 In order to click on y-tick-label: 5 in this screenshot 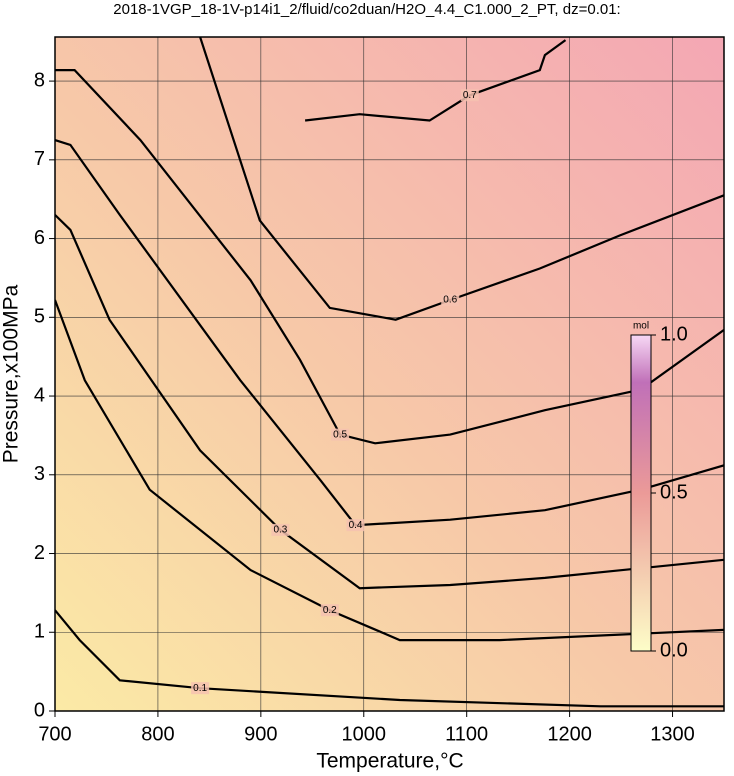, I will do `click(39, 317)`.